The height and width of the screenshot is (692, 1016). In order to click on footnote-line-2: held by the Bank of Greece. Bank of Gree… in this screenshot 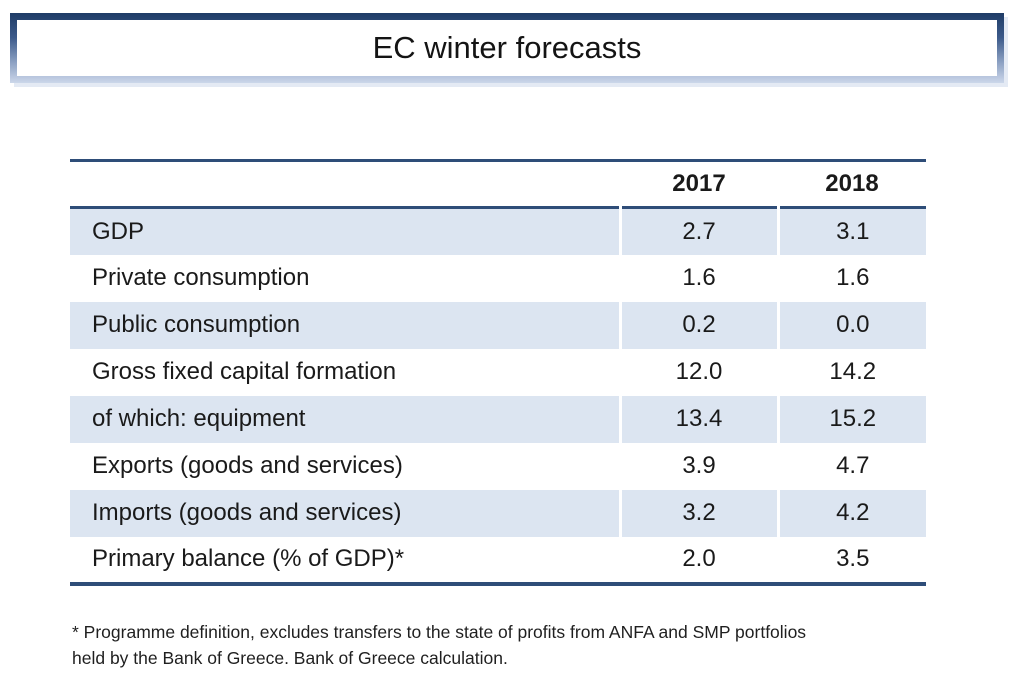, I will do `click(290, 658)`.